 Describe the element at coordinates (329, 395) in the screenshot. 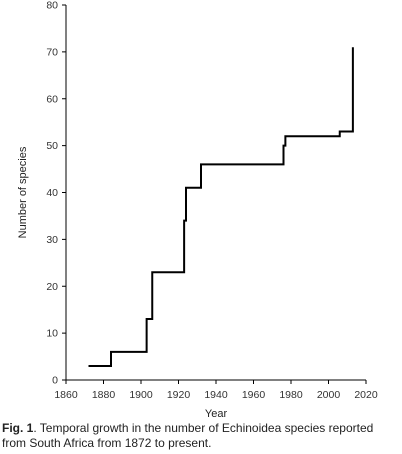

I see `x-tick-label: 2000` at that location.